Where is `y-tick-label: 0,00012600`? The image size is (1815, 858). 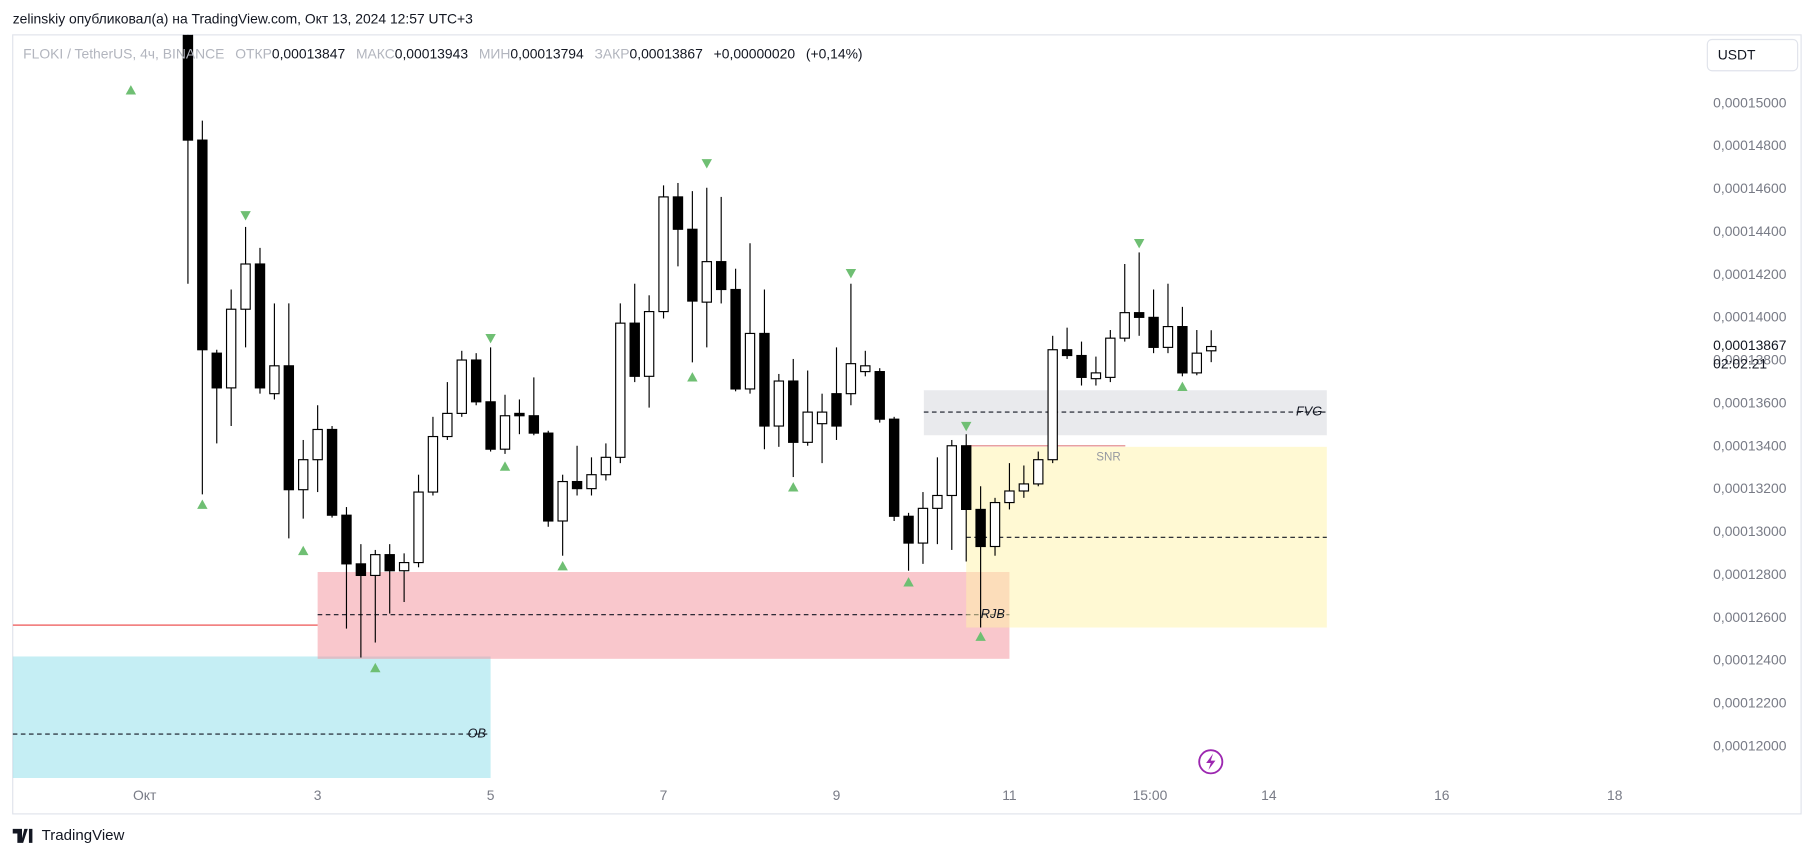 y-tick-label: 0,00012600 is located at coordinates (1750, 617).